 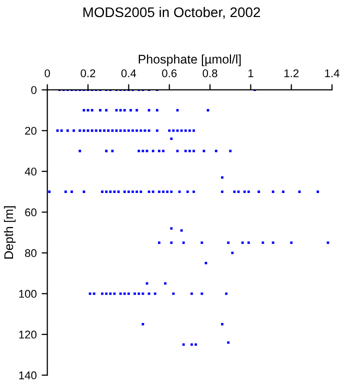 I want to click on y-tick-label: 140, so click(x=27, y=375).